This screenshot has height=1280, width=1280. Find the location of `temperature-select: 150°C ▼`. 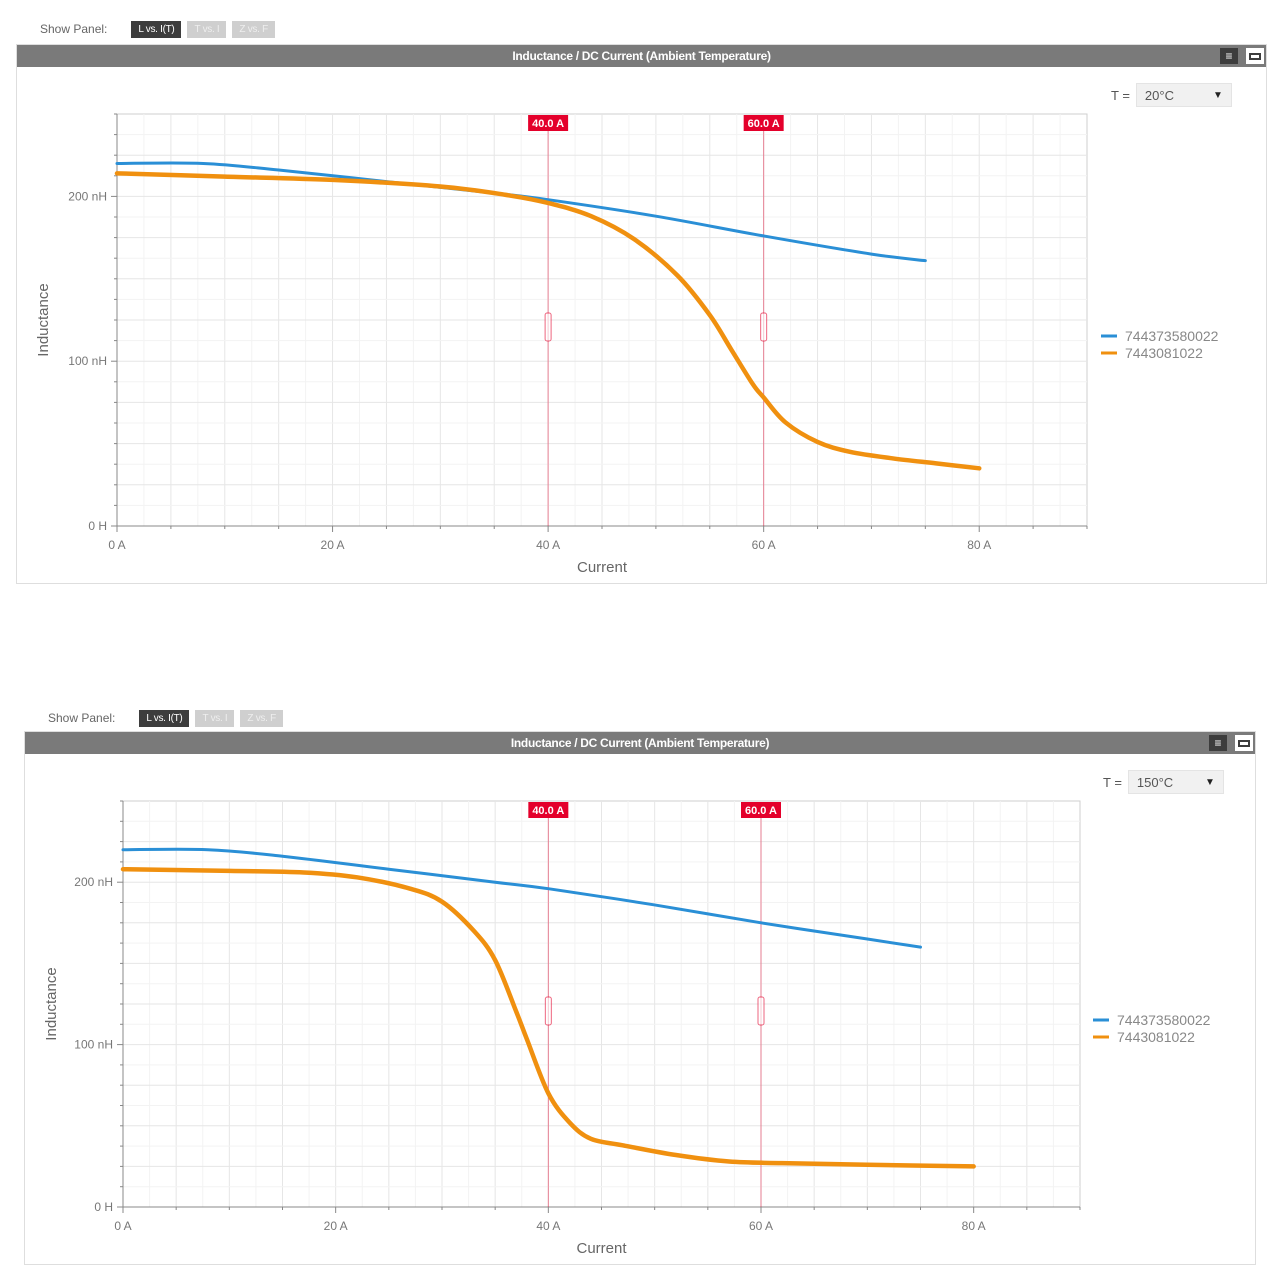

temperature-select: 150°C ▼ is located at coordinates (1175, 782).